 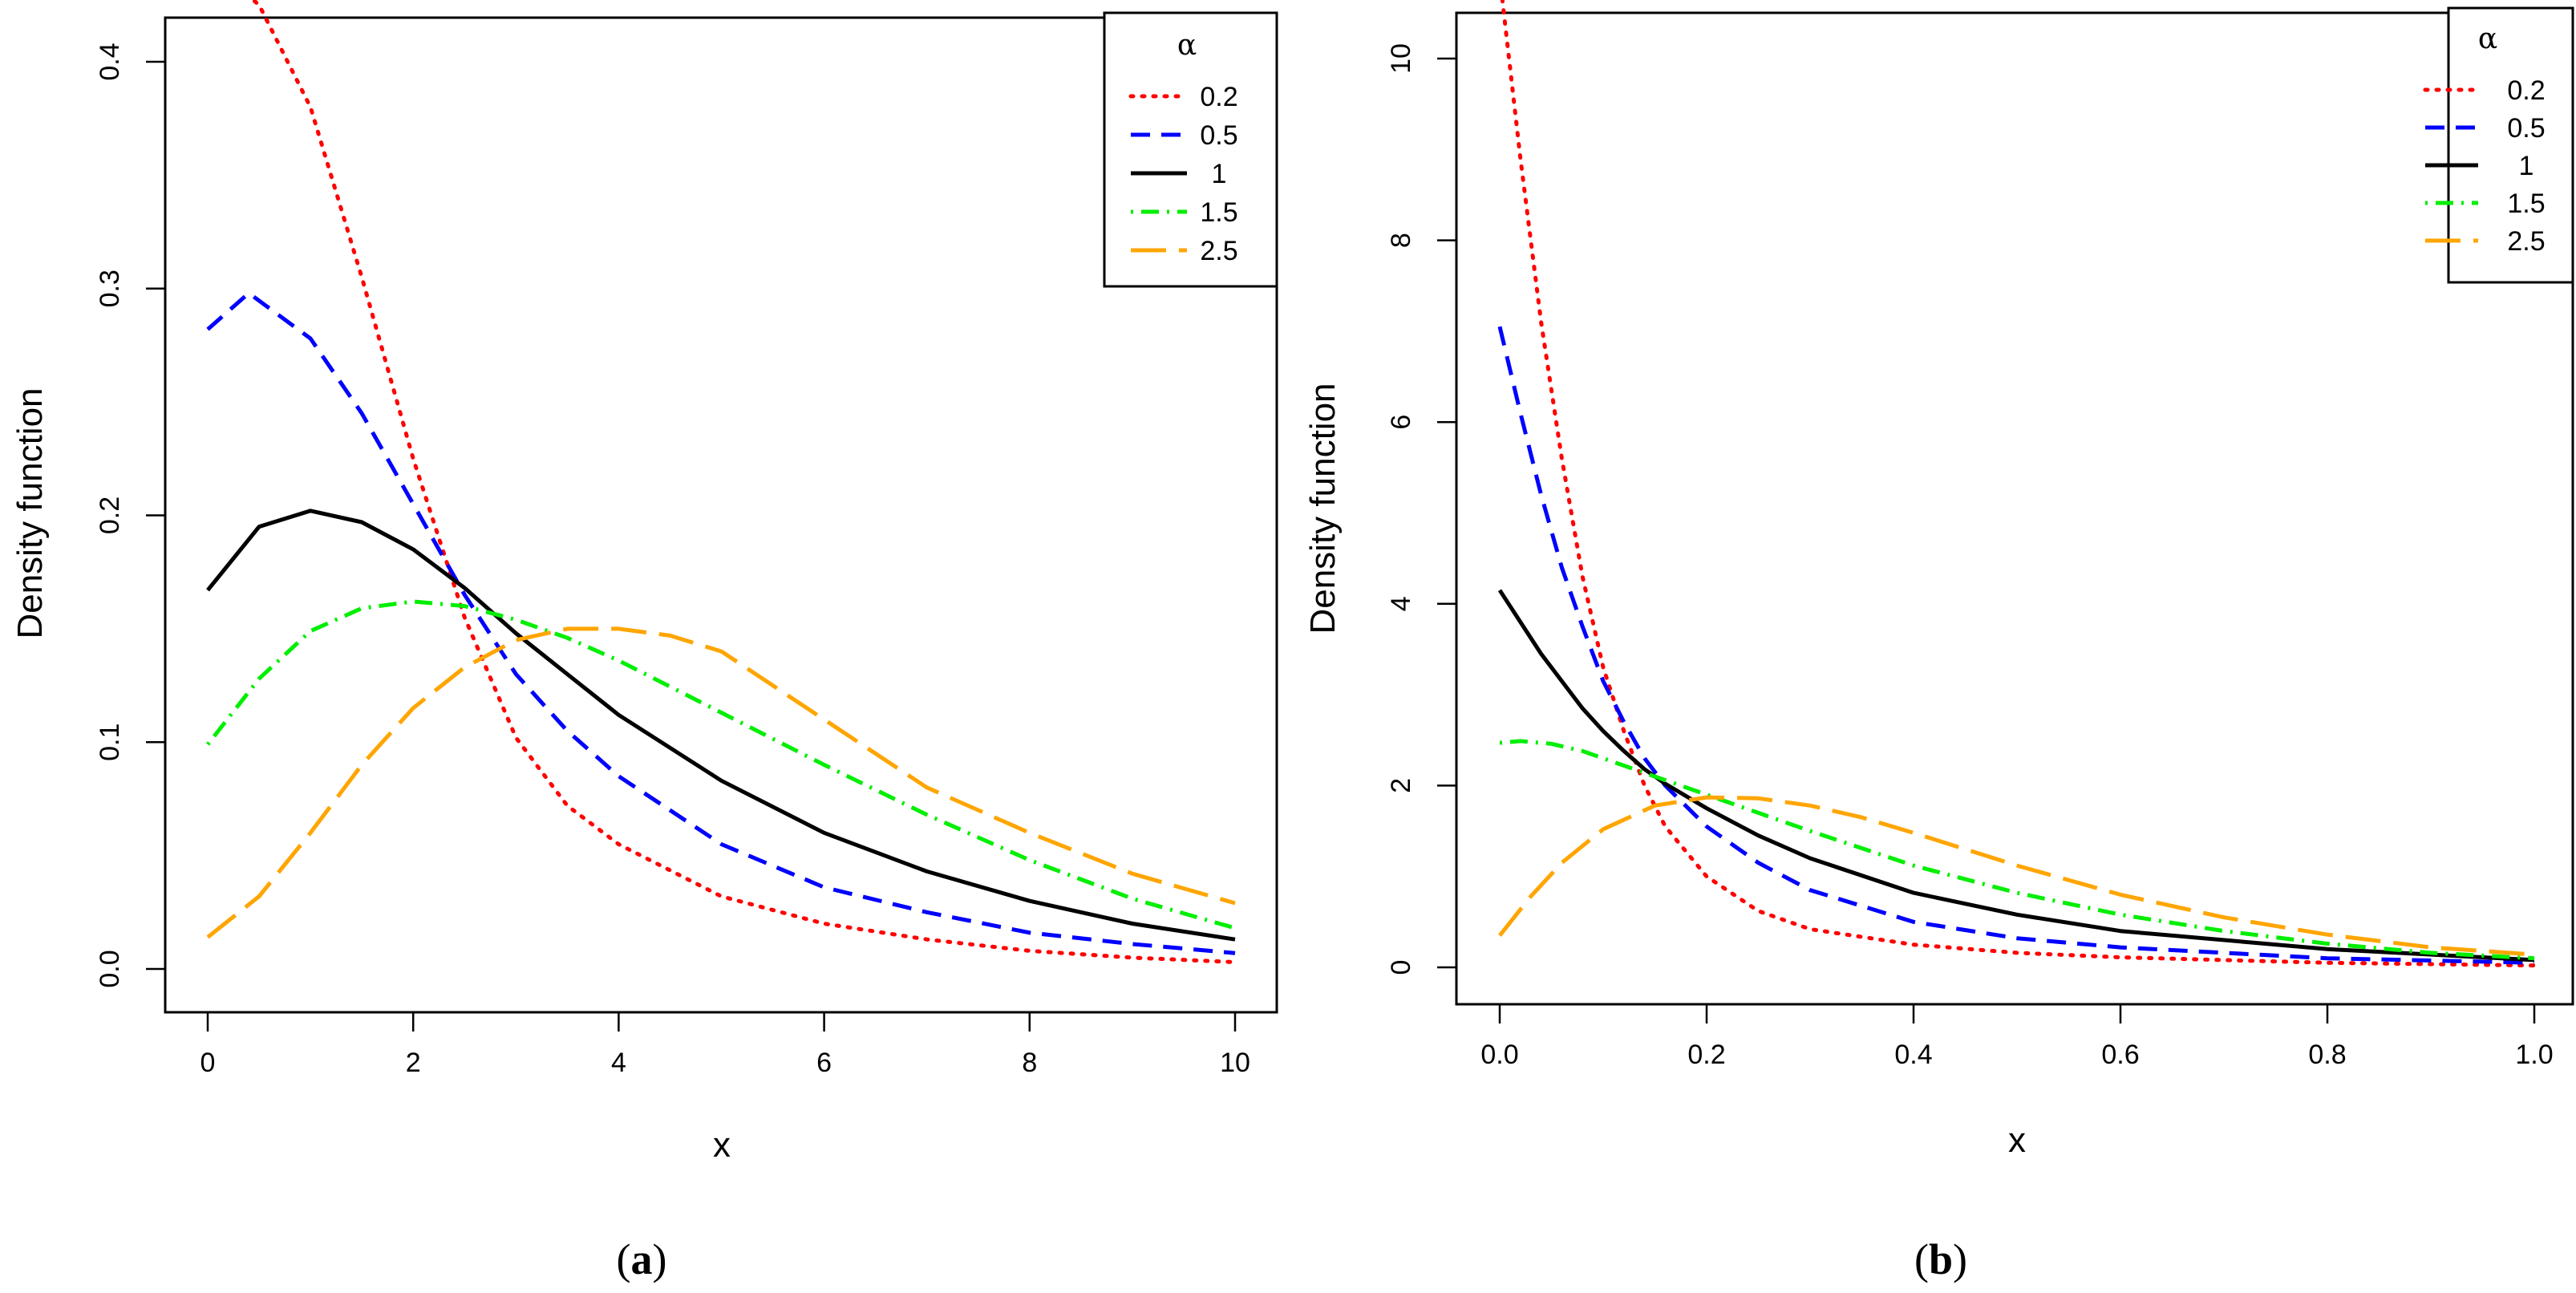 I want to click on x-tick-label: 1.0, so click(x=2534, y=1055).